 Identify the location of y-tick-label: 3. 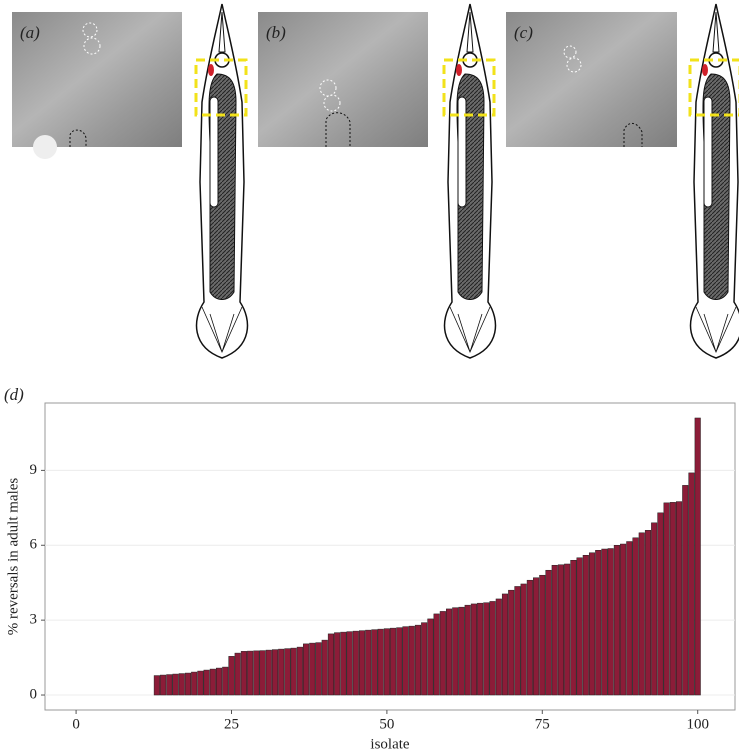
(34, 620).